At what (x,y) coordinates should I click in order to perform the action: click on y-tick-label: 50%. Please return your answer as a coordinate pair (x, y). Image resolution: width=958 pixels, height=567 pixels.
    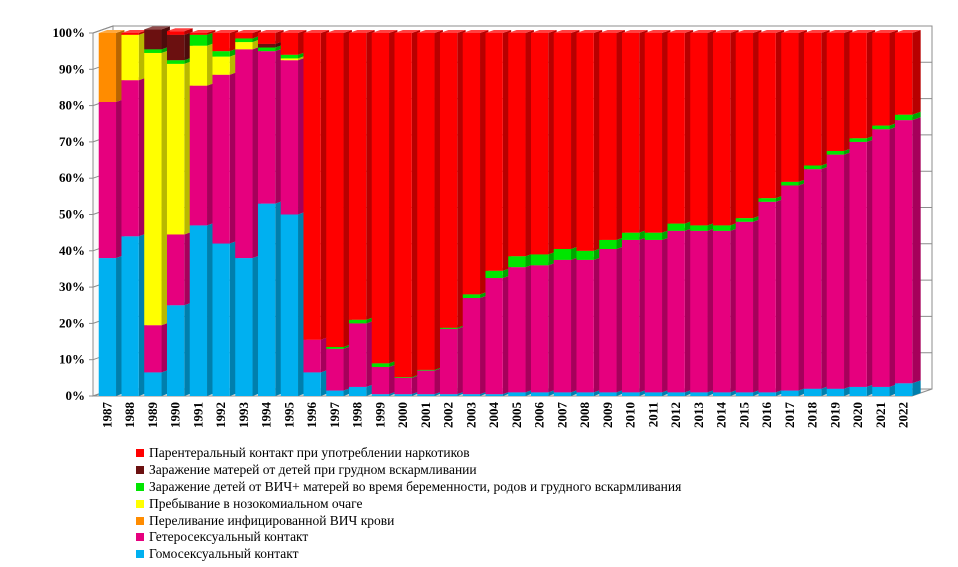
    Looking at the image, I should click on (72, 214).